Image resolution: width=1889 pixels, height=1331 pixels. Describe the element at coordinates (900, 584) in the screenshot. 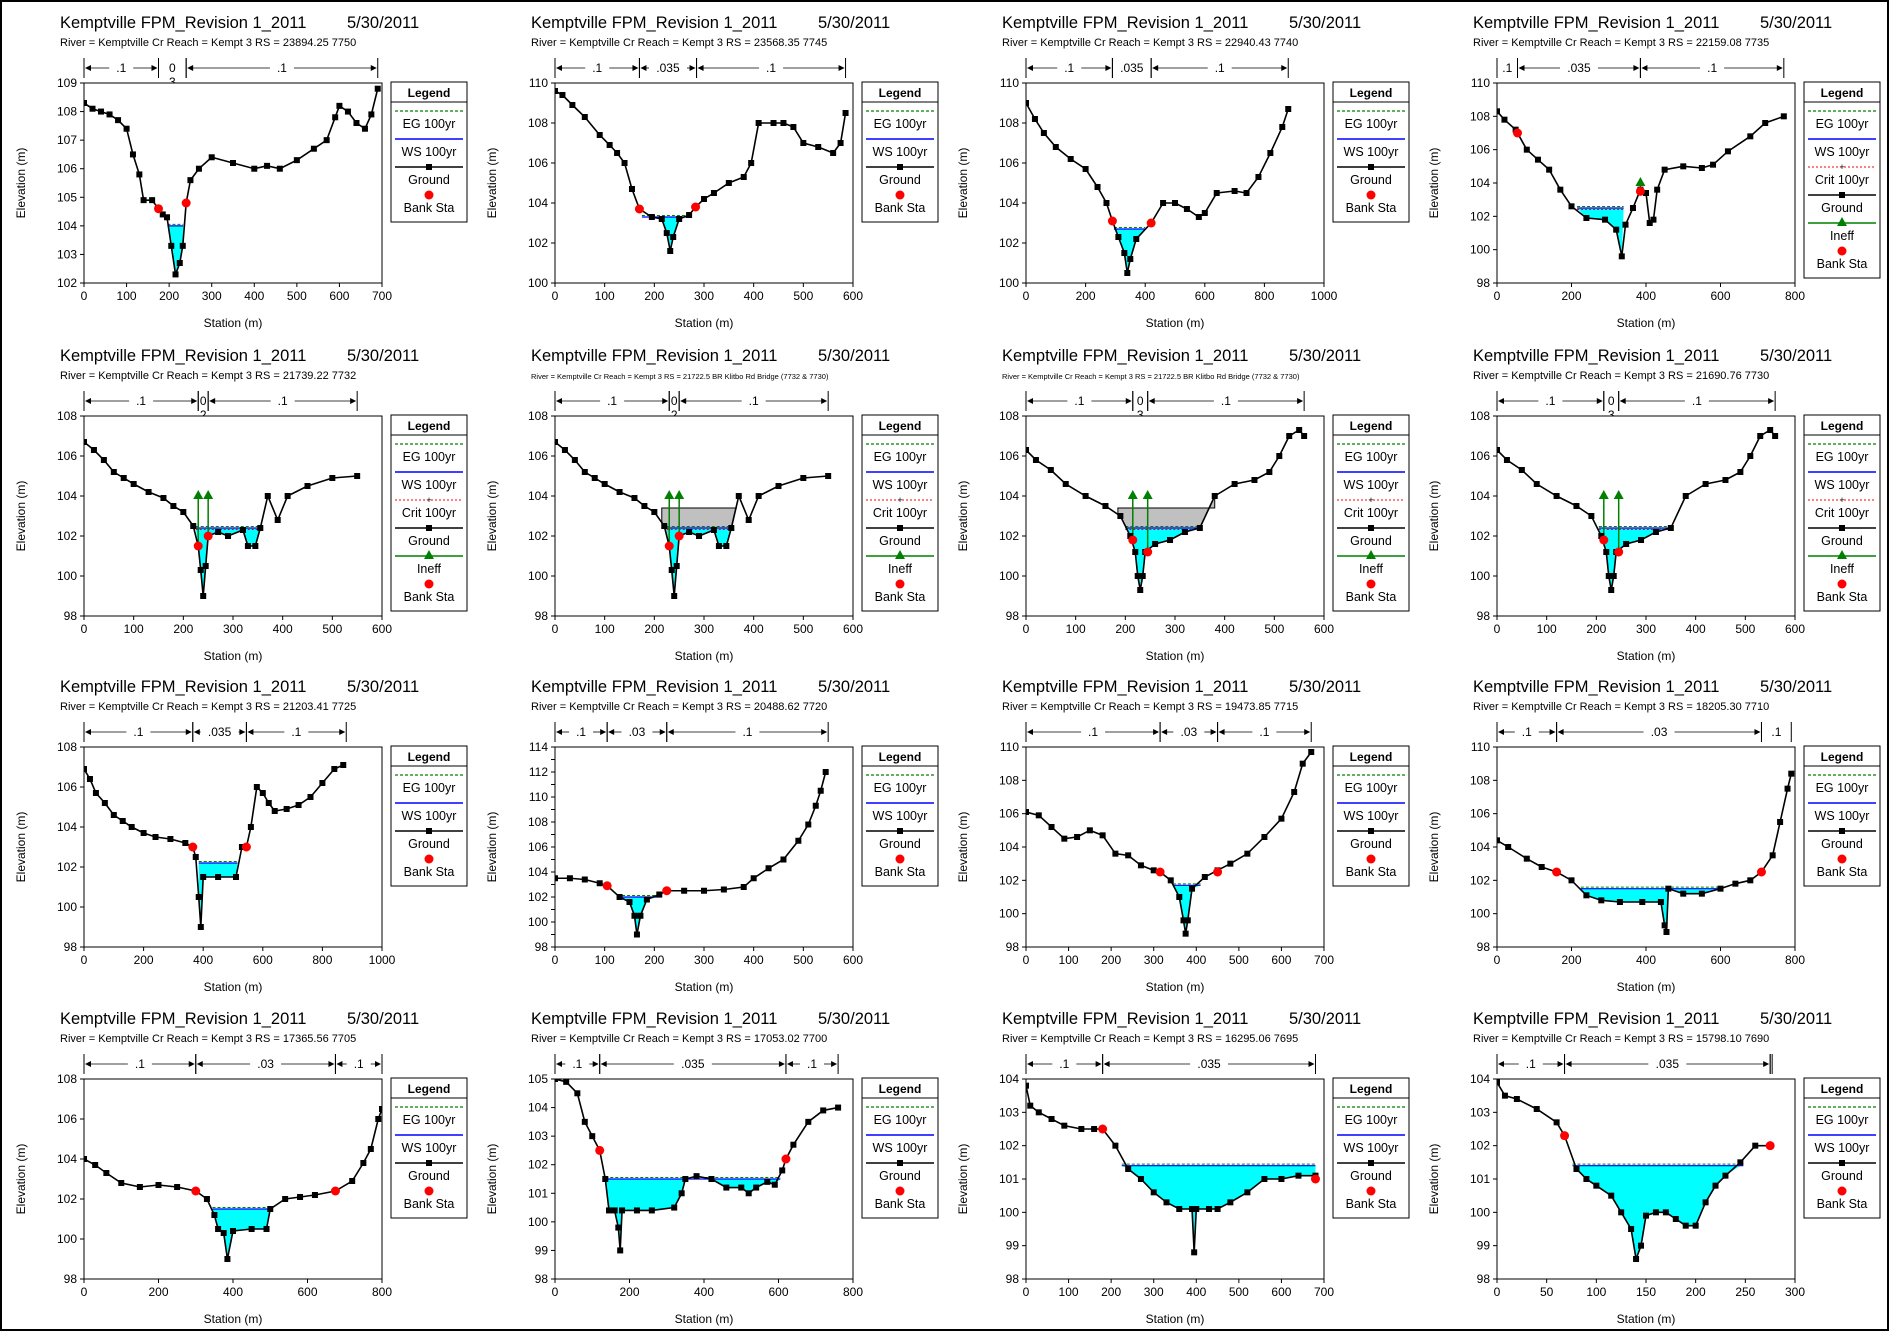

I see `legend-bank-marker` at that location.